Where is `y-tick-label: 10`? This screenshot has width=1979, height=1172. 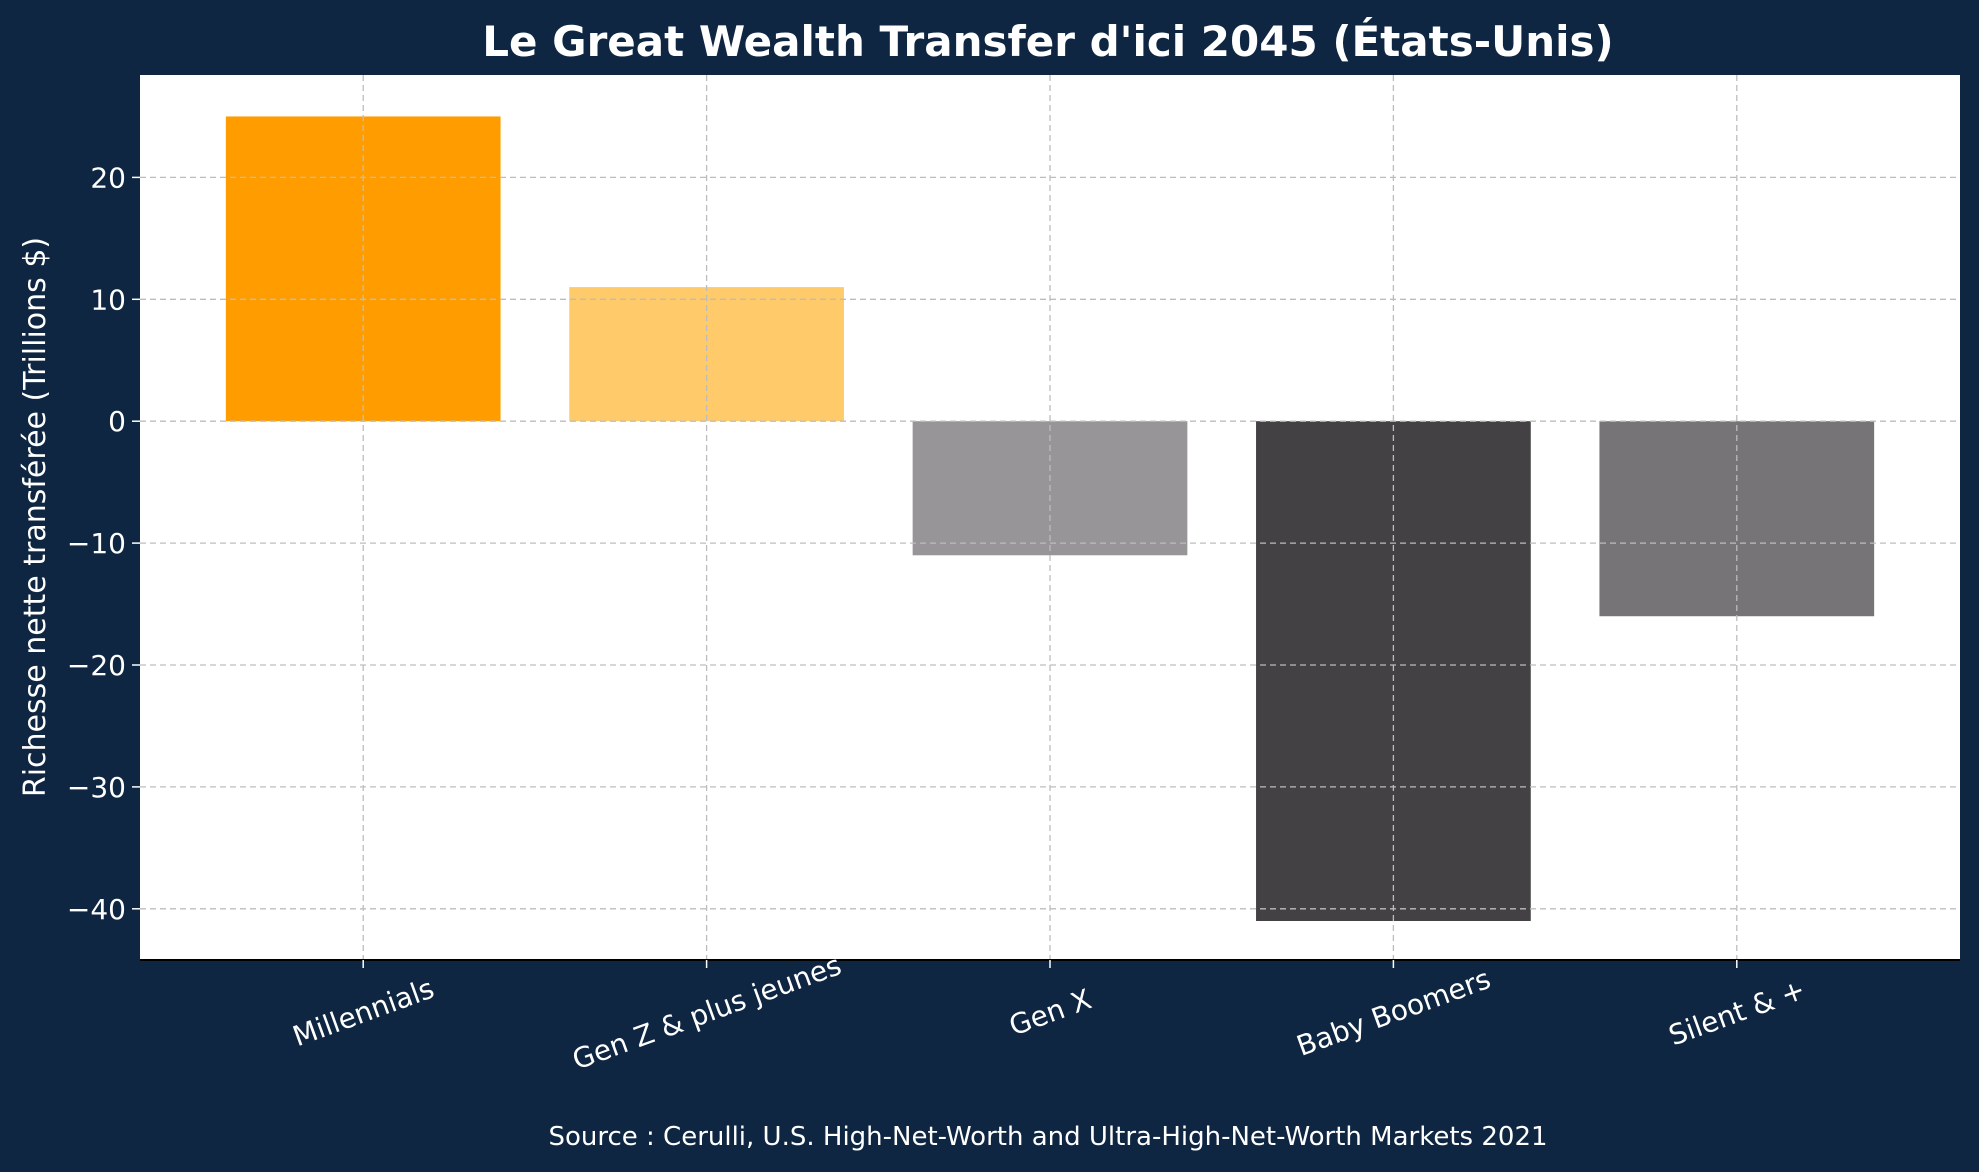 y-tick-label: 10 is located at coordinates (108, 299).